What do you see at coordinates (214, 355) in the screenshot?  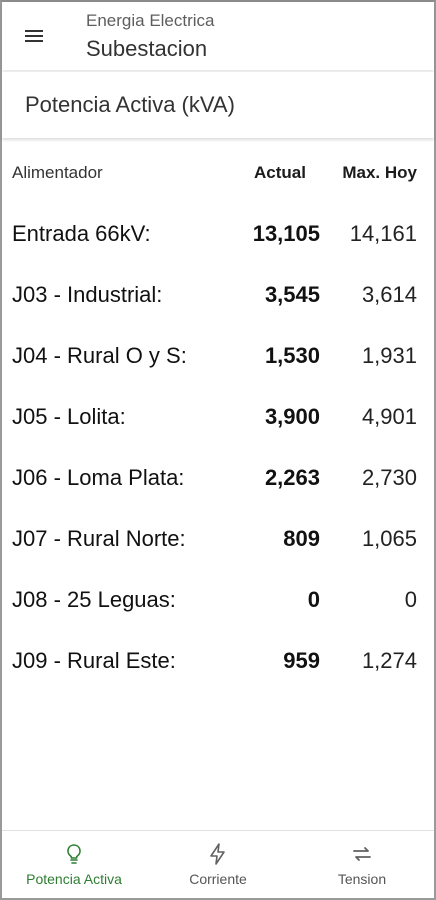 I see `table-row: J04 - Rural O y S: 1,530 1,931` at bounding box center [214, 355].